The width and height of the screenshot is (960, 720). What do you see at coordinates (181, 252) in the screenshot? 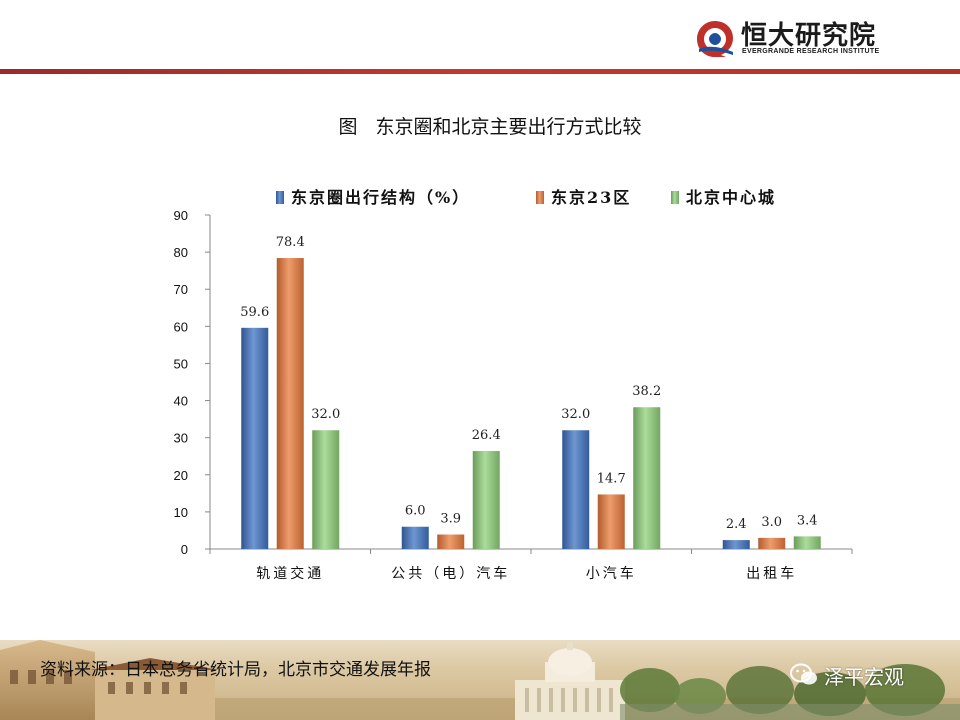
I see `y-tick-label: 80` at bounding box center [181, 252].